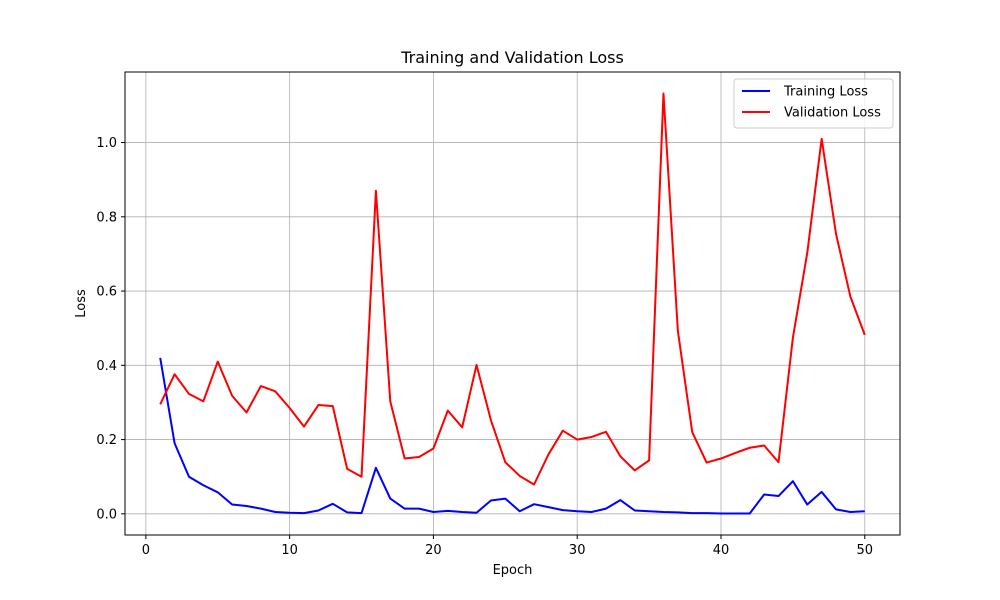 Image resolution: width=1000 pixels, height=600 pixels. What do you see at coordinates (110, 329) in the screenshot?
I see `y-ticks: 0.0 0.2 0.4 0.6 0.8 1.0` at bounding box center [110, 329].